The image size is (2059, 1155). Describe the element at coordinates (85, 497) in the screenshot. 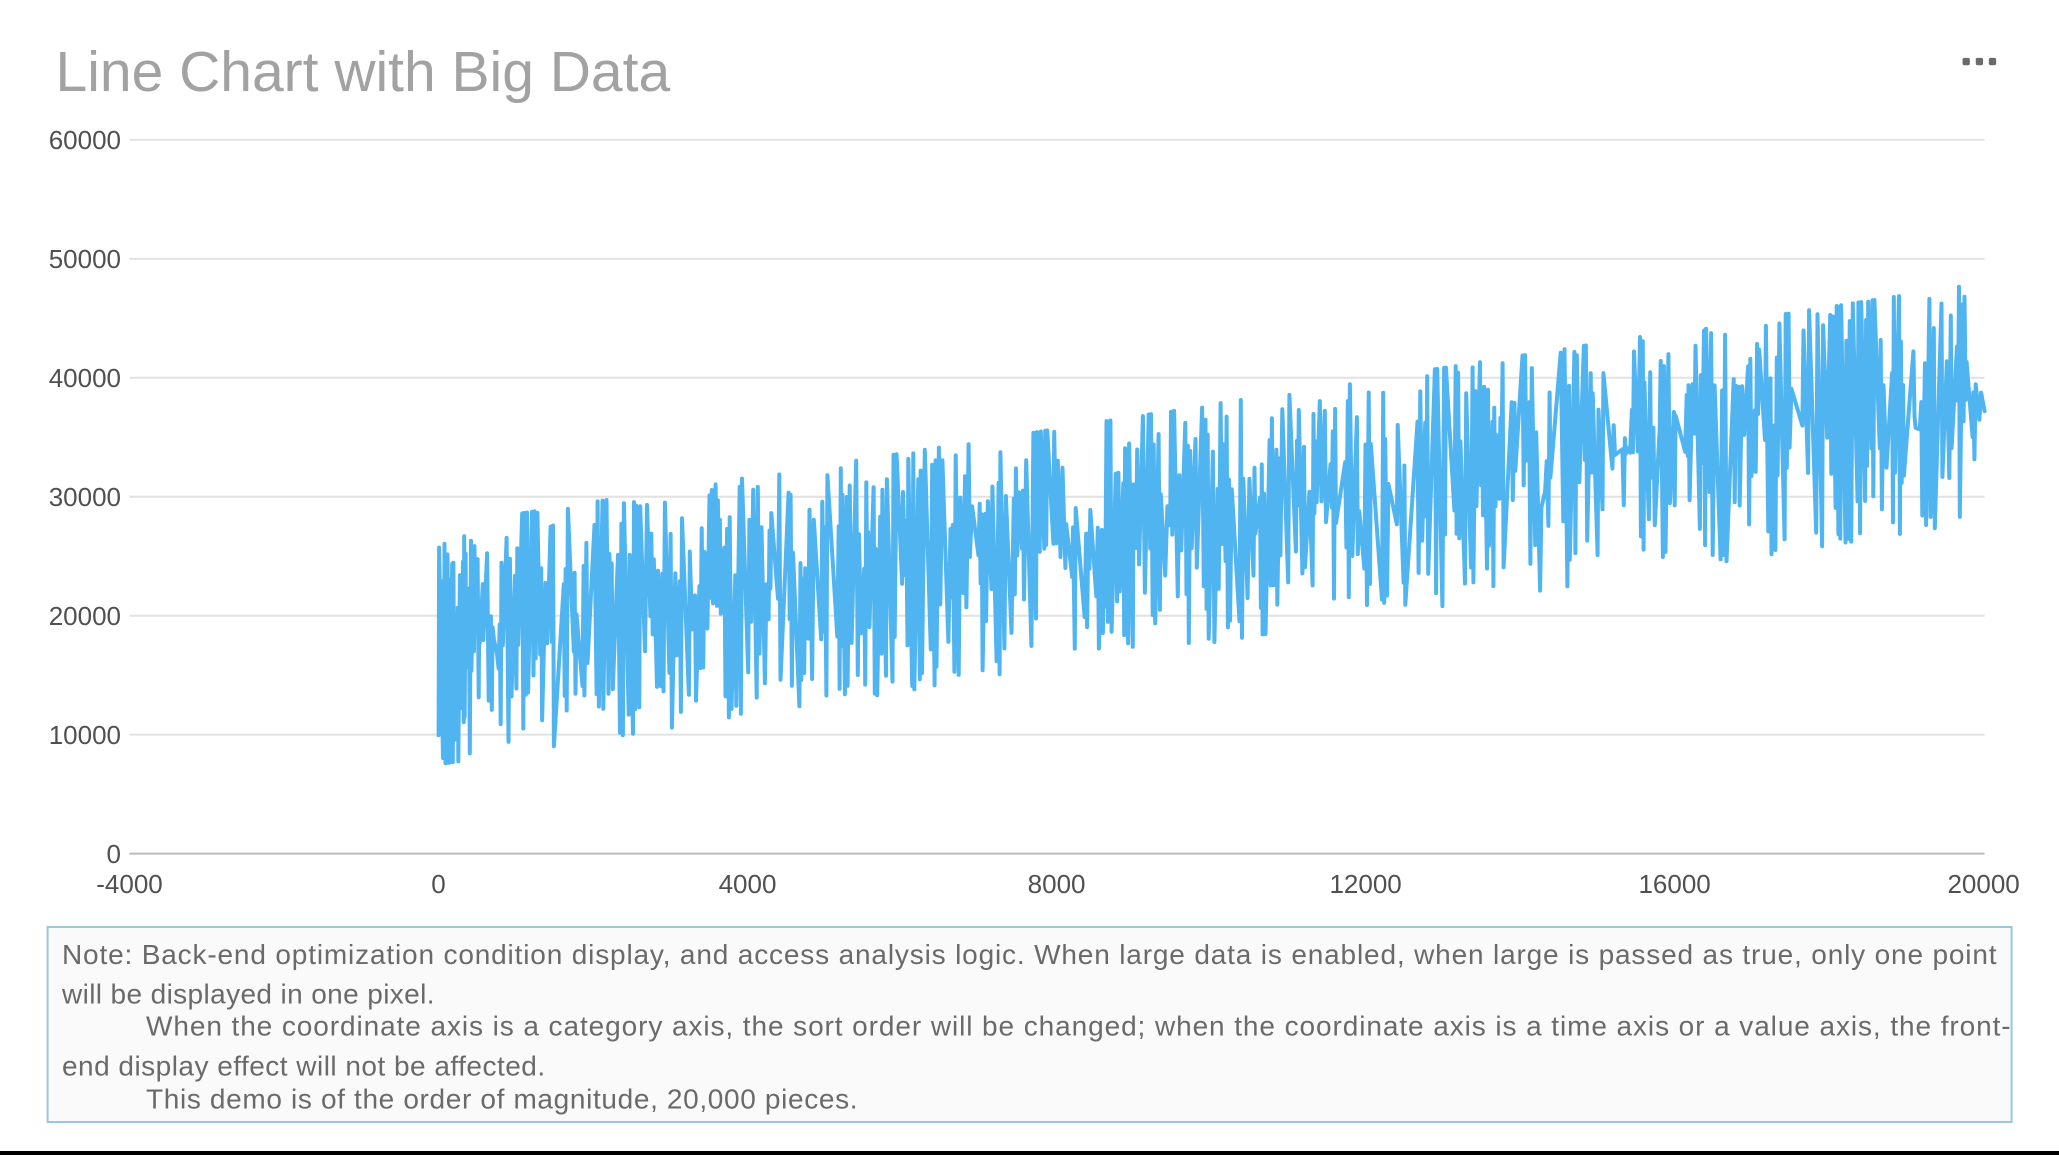

I see `svg-text: 30000` at that location.